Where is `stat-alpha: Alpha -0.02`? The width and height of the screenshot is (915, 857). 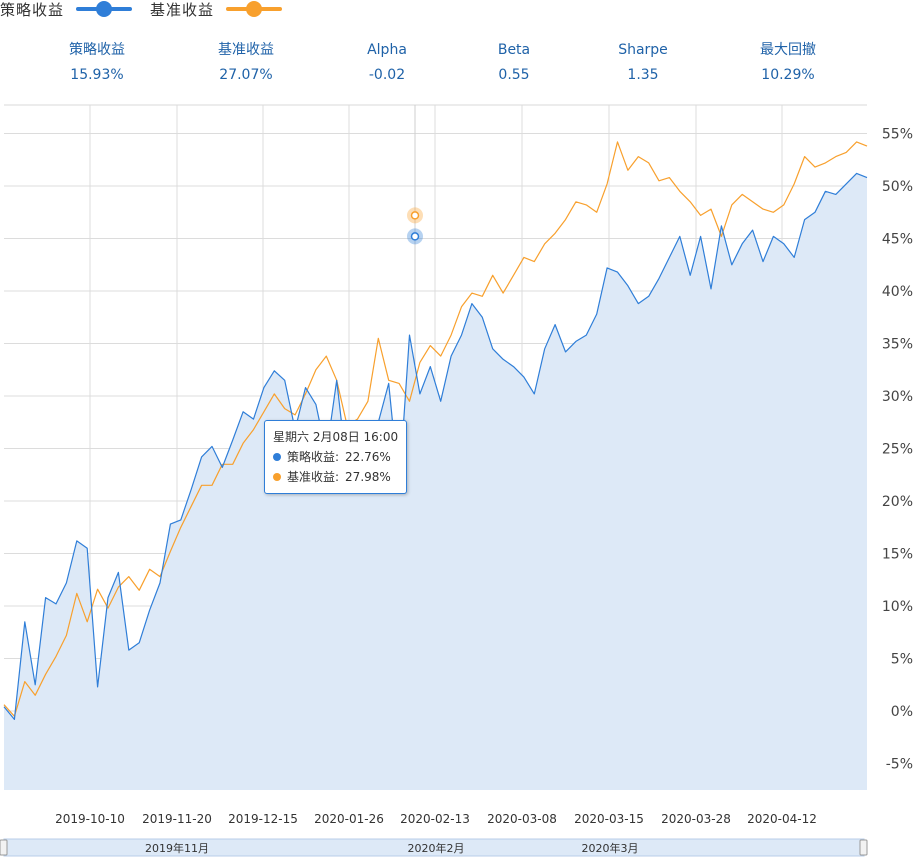 stat-alpha: Alpha -0.02 is located at coordinates (387, 62).